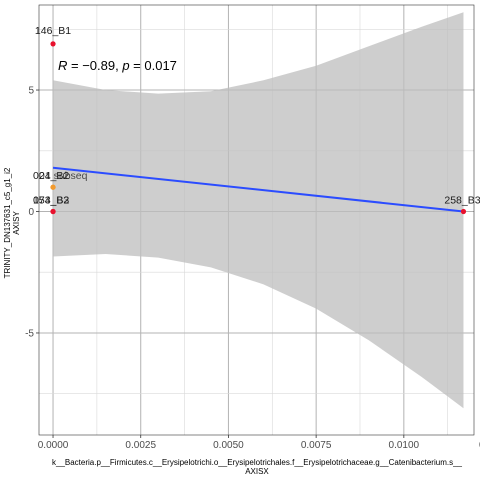 Image resolution: width=480 pixels, height=480 pixels. I want to click on y-axis-title-line2: AXISY, so click(16, 223).